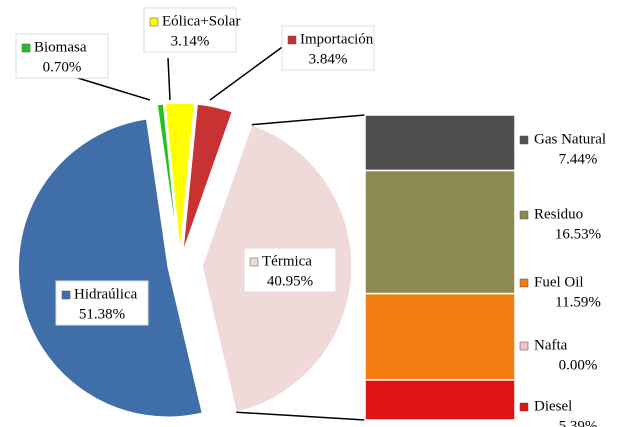  What do you see at coordinates (290, 281) in the screenshot?
I see `slice-value: 40.95%` at bounding box center [290, 281].